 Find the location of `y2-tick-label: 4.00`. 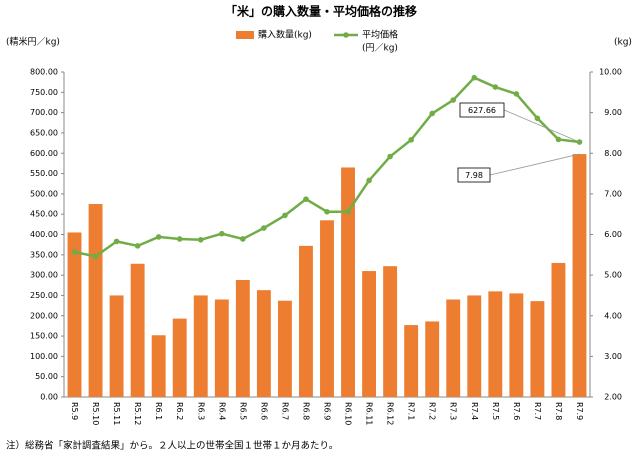

y2-tick-label: 4.00 is located at coordinates (613, 315).